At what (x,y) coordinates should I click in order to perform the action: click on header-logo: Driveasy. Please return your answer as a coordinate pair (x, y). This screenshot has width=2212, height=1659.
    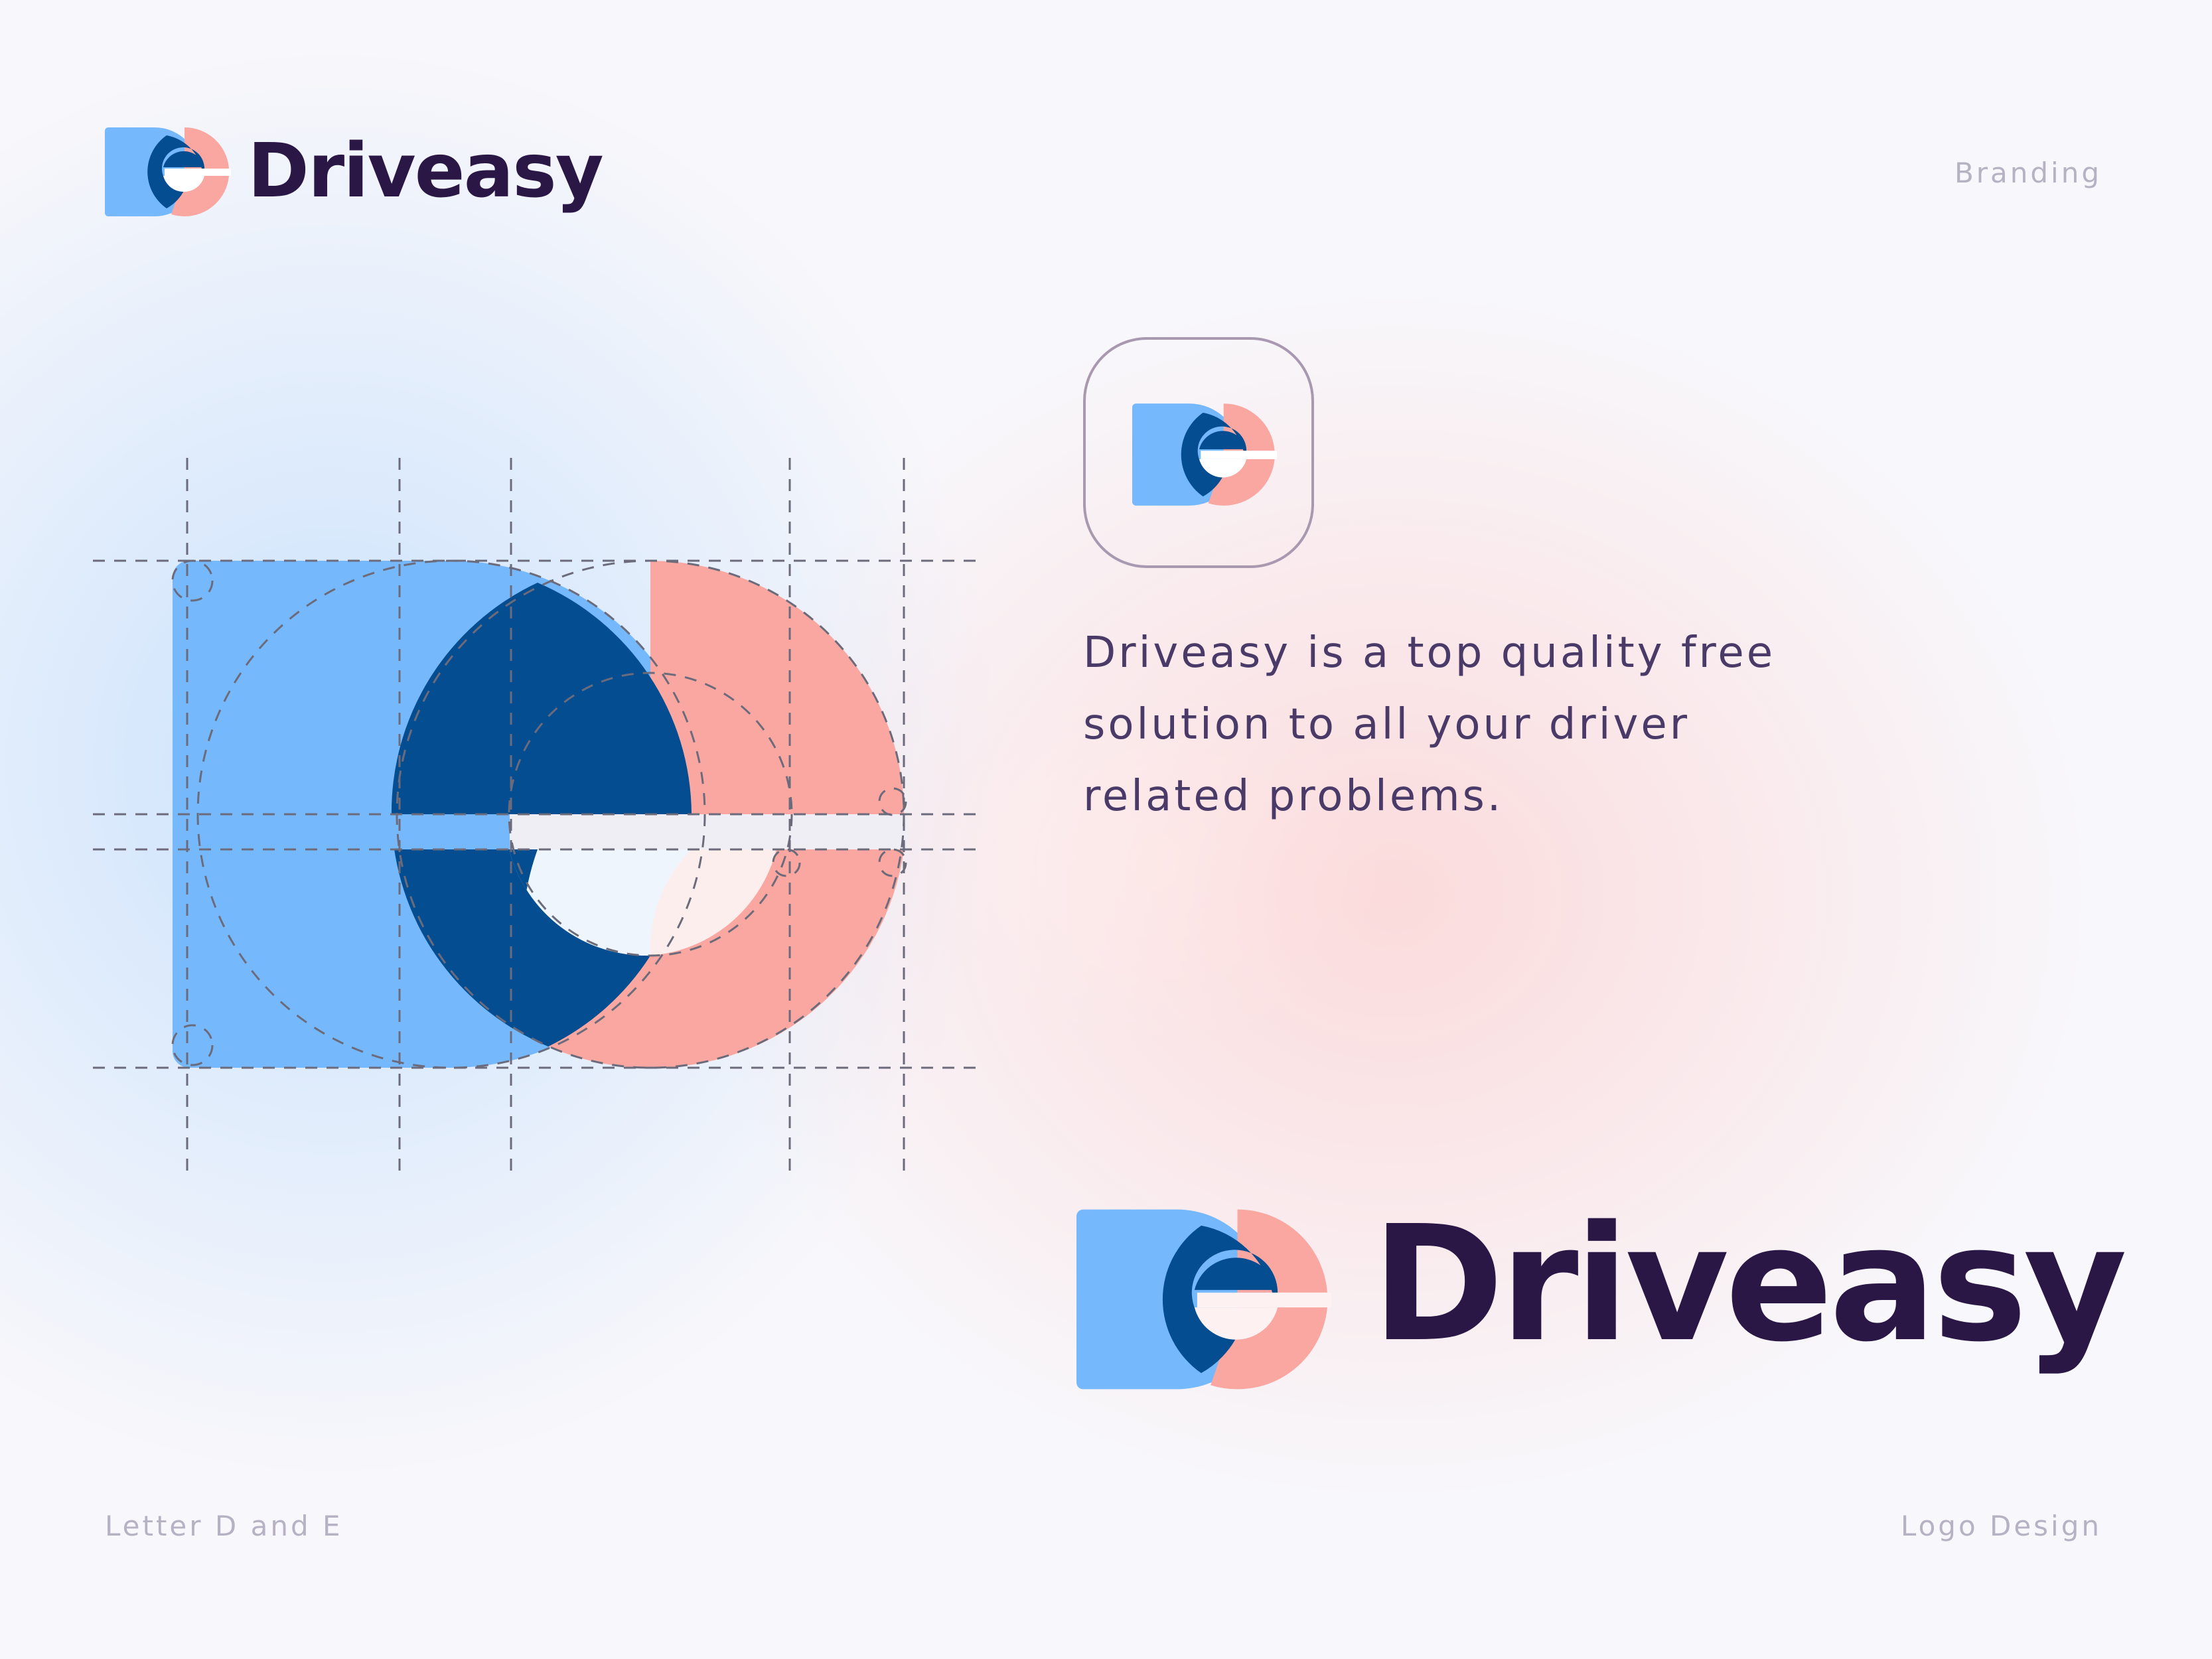
    Looking at the image, I should click on (357, 172).